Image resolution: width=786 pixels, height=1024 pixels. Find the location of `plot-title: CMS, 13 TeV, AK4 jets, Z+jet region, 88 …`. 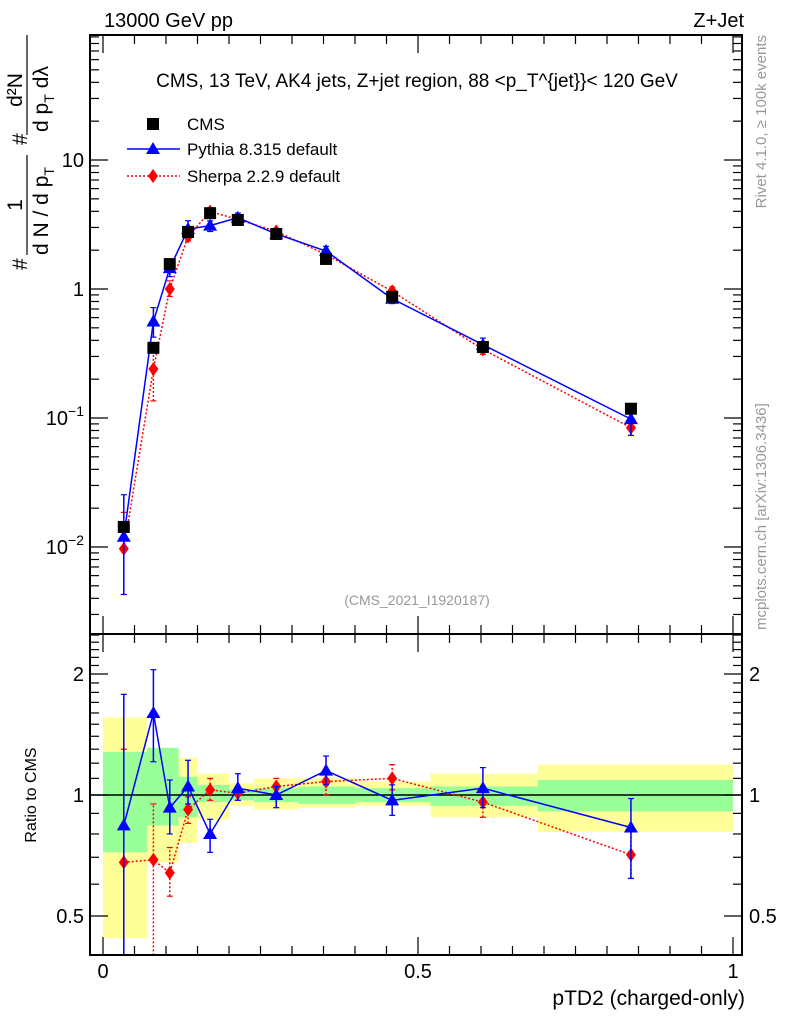

plot-title: CMS, 13 TeV, AK4 jets, Z+jet region, 88 … is located at coordinates (417, 81).